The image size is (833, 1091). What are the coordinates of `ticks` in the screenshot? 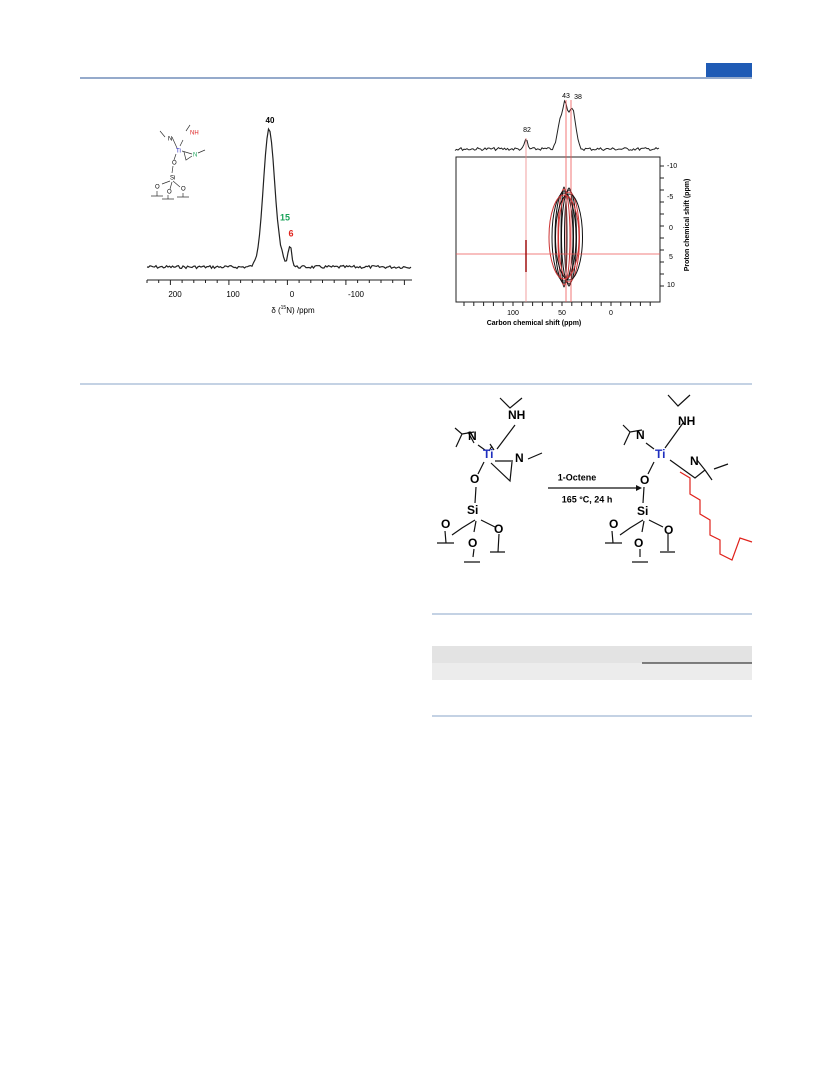 It's located at (563, 235).